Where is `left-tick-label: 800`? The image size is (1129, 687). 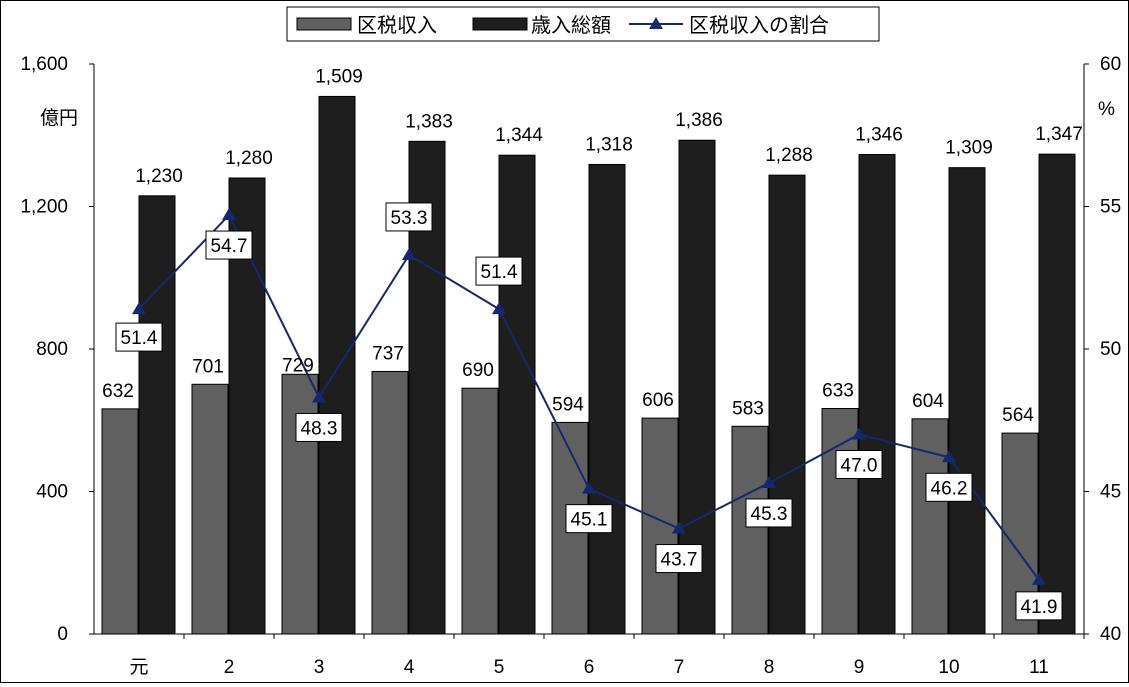 left-tick-label: 800 is located at coordinates (52, 349).